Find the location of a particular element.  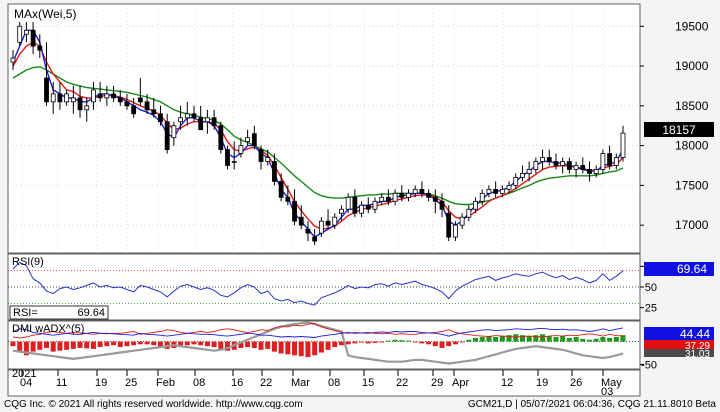

price-y-axis: 17000 17500 18000 18500 19000 19500 is located at coordinates (674, 125).